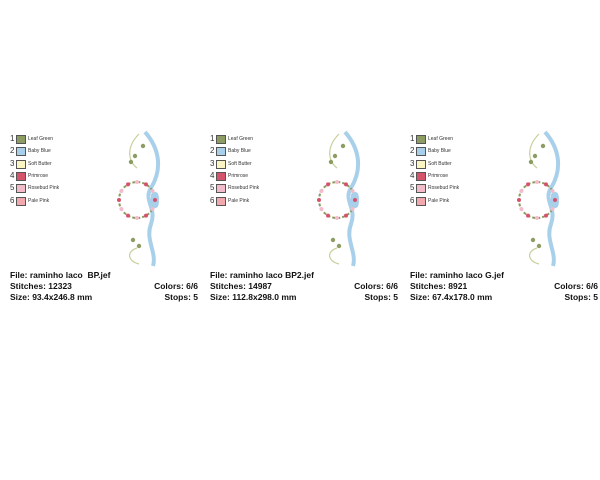  What do you see at coordinates (241, 286) in the screenshot?
I see `stitches: Stitches: 14987` at bounding box center [241, 286].